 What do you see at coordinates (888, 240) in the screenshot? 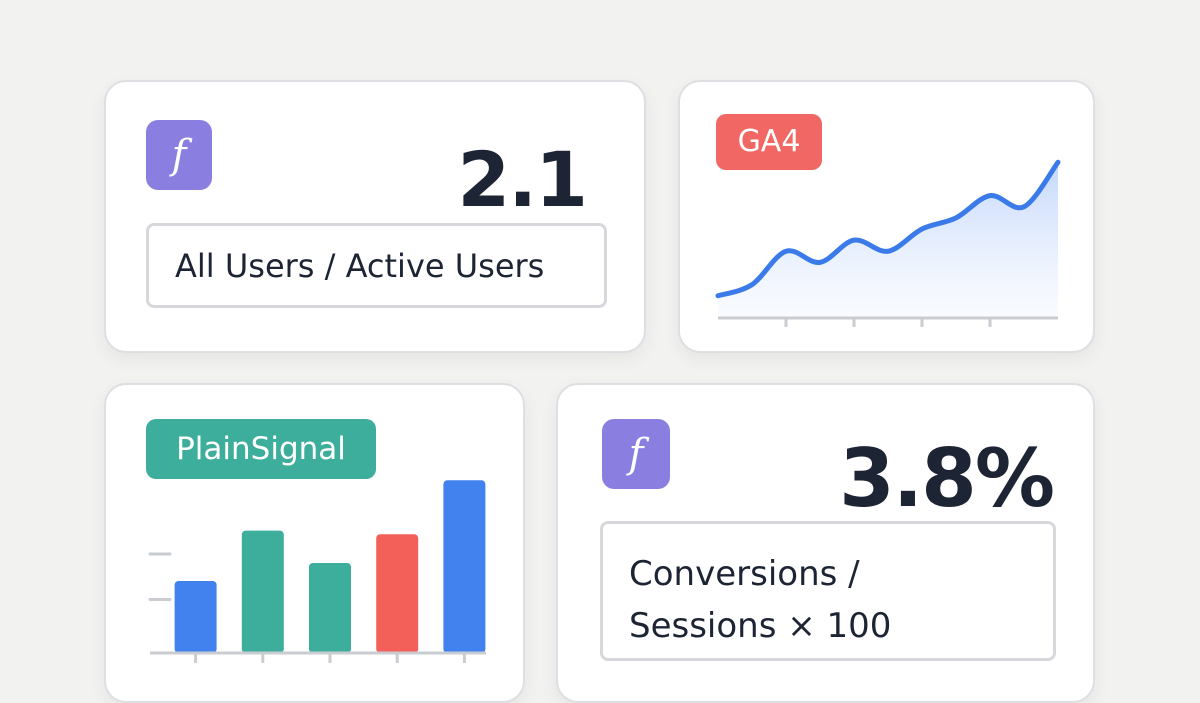
I see `ga4-area-fill` at bounding box center [888, 240].